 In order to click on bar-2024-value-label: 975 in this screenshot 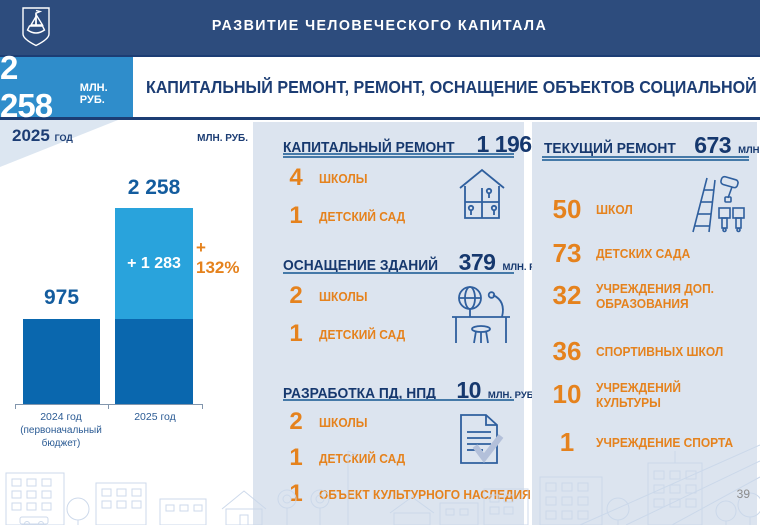, I will do `click(61, 297)`.